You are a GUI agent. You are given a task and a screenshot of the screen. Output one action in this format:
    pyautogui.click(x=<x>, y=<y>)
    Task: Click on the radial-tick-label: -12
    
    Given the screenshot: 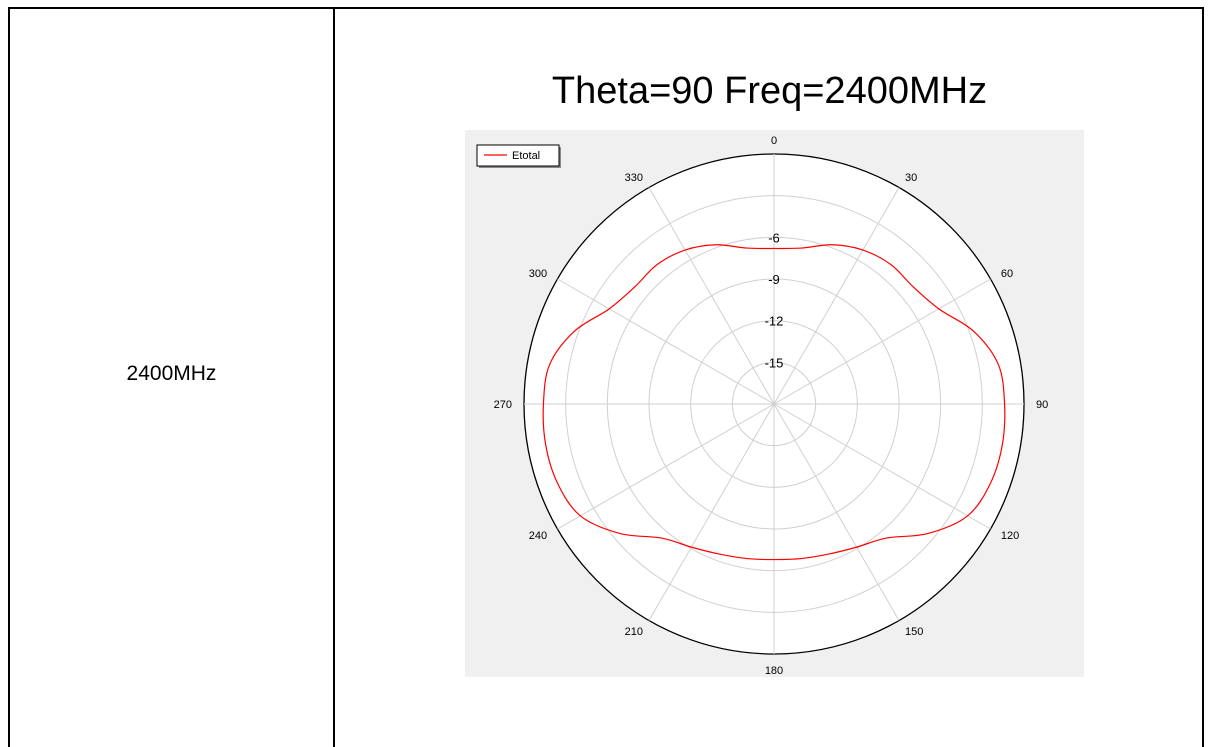 What is the action you would take?
    pyautogui.click(x=774, y=321)
    